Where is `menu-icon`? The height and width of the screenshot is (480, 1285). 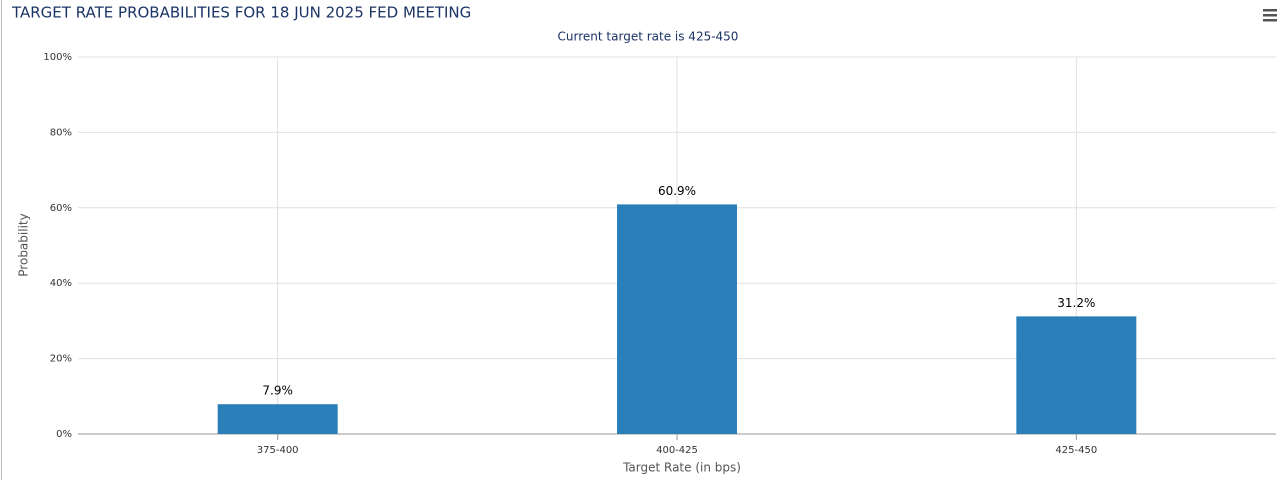
menu-icon is located at coordinates (1270, 15).